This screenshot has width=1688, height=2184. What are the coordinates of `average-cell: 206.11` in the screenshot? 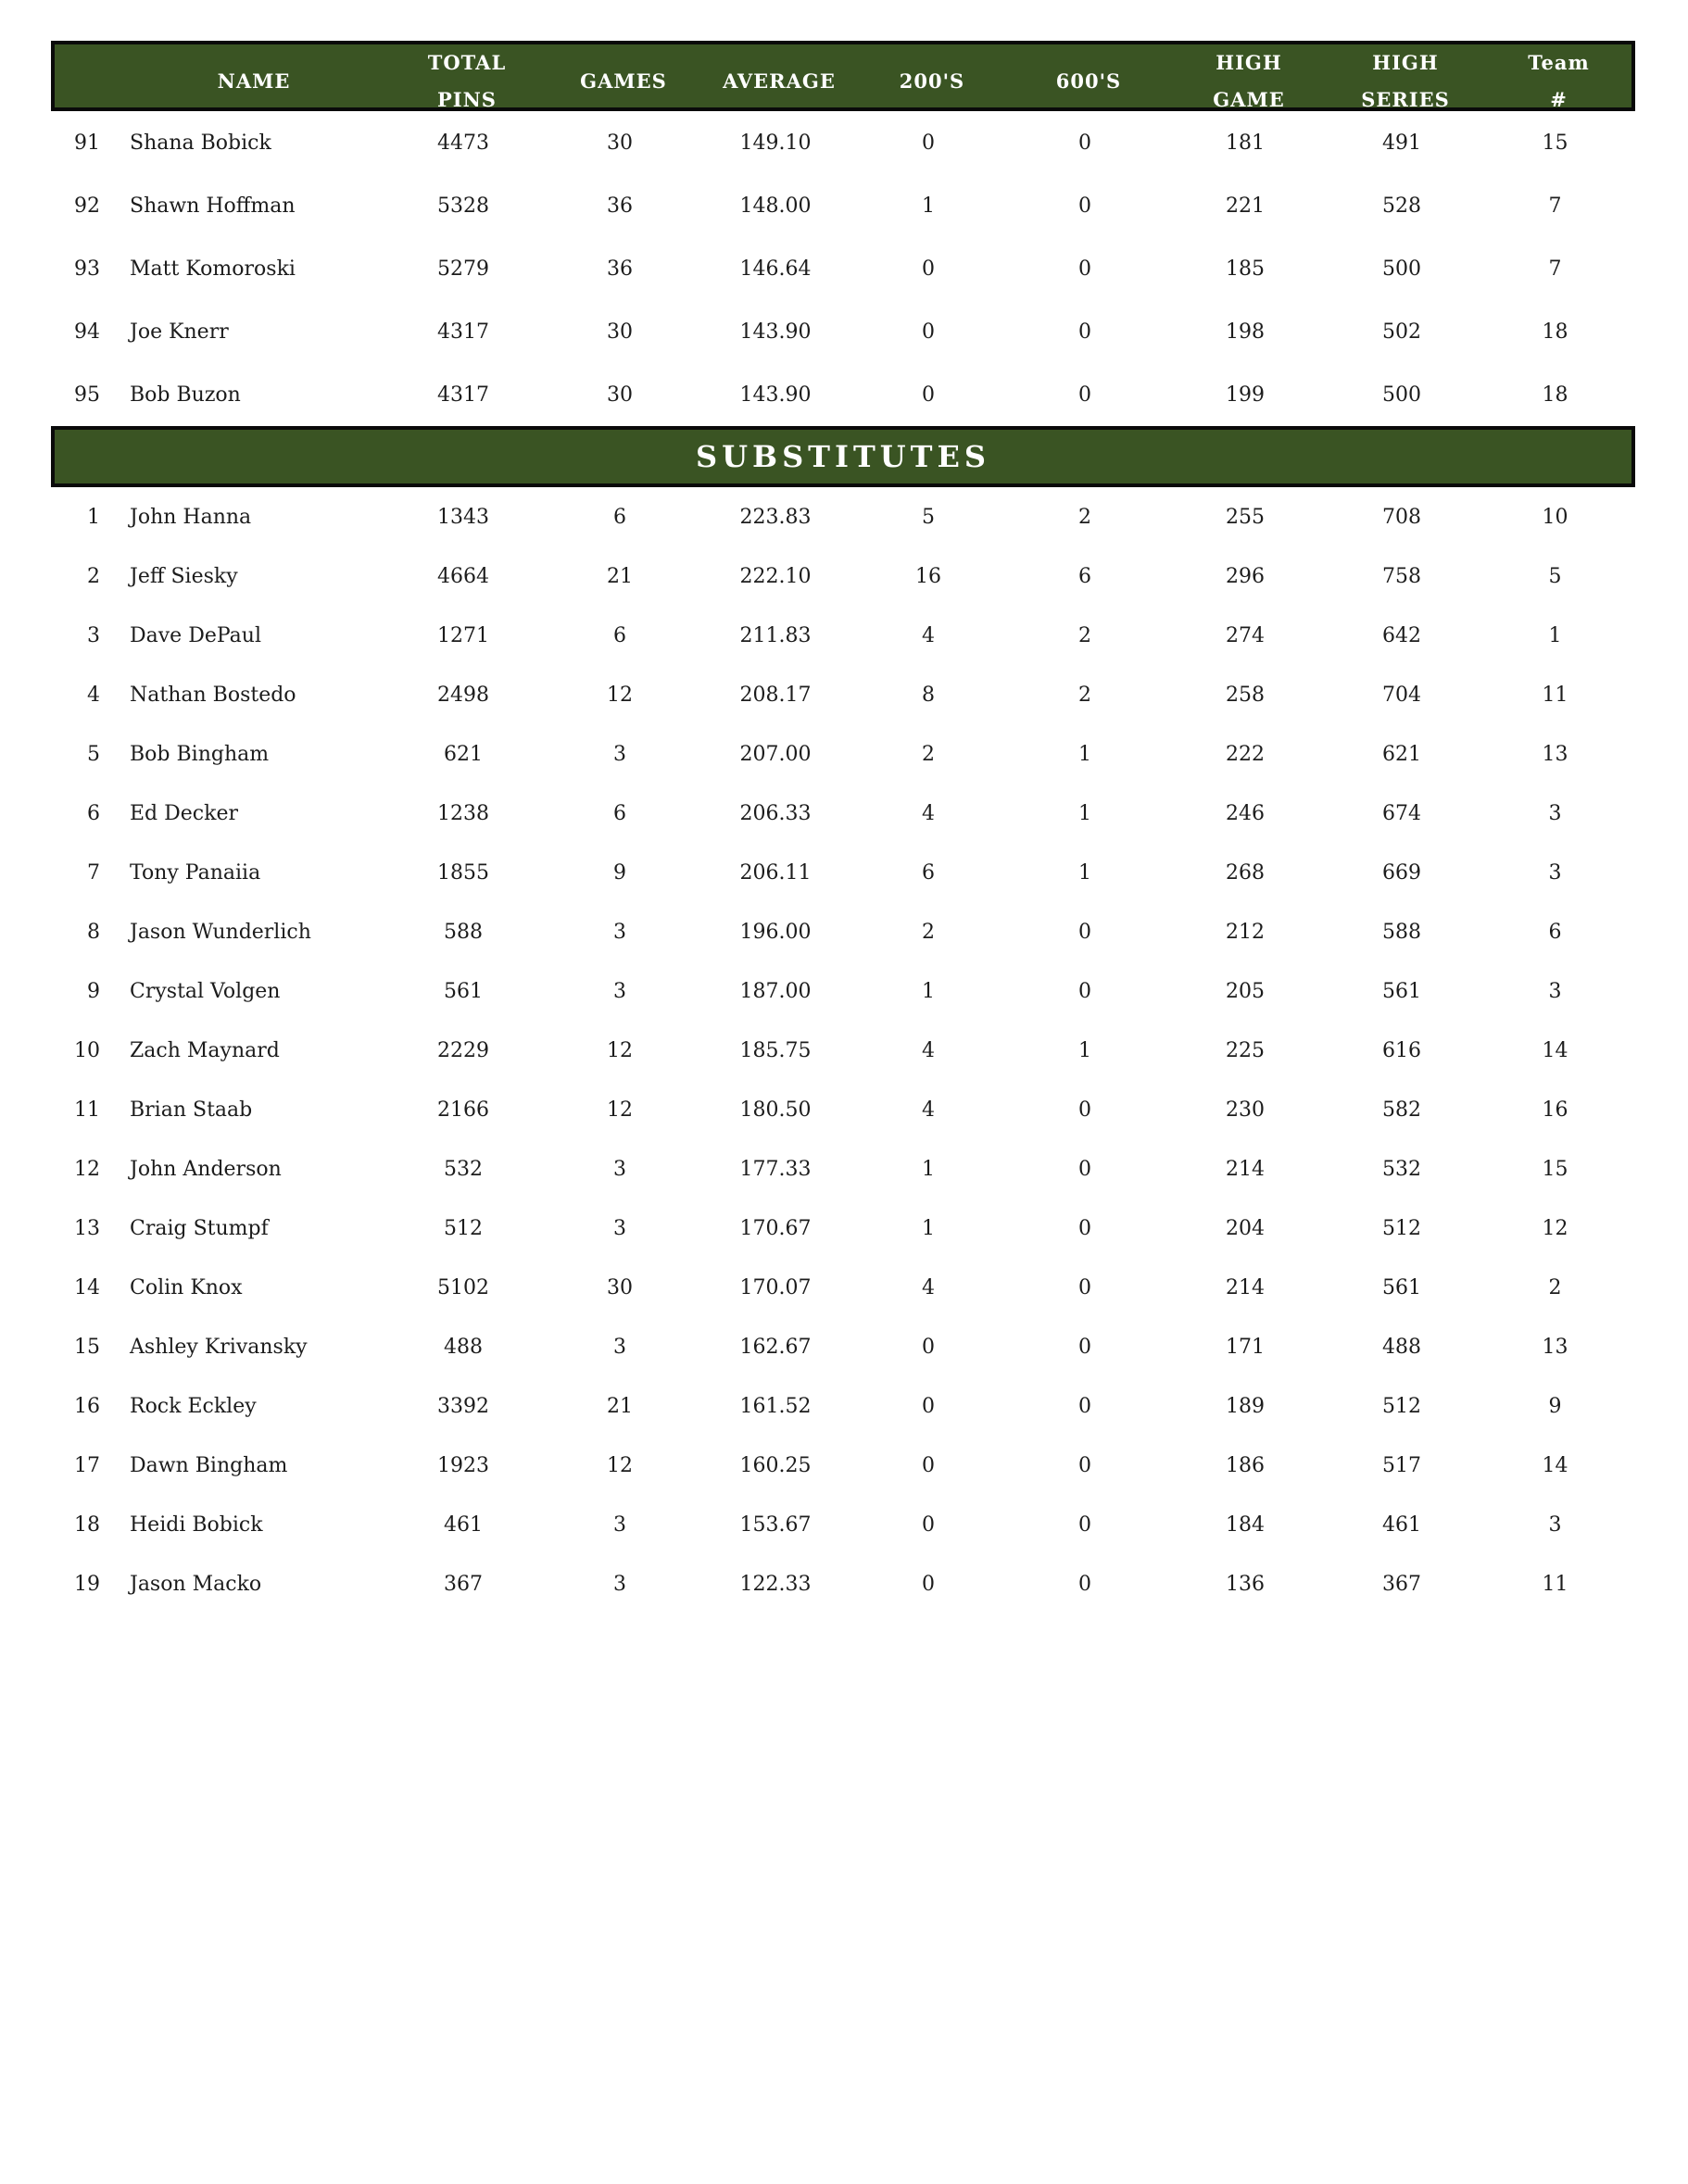 It's located at (775, 872).